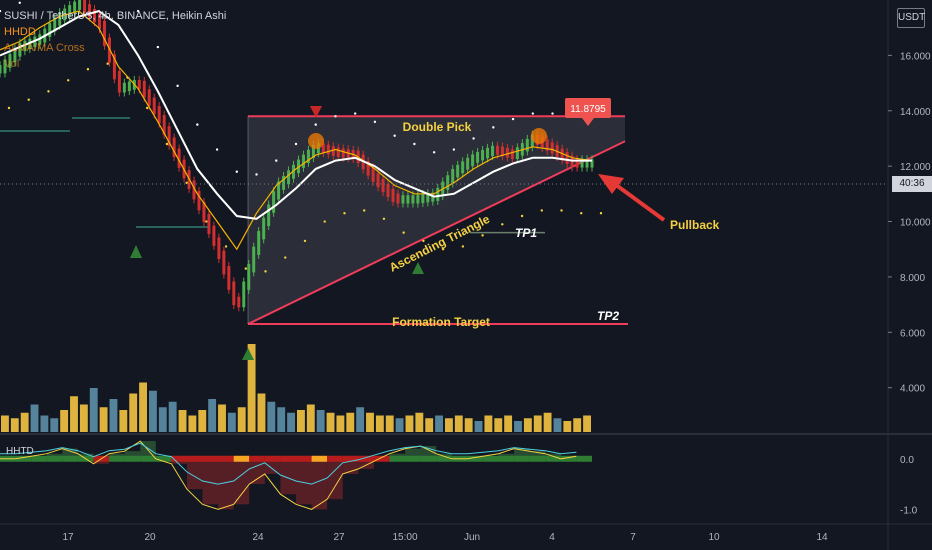  What do you see at coordinates (911, 18) in the screenshot?
I see `currency-button: USDT` at bounding box center [911, 18].